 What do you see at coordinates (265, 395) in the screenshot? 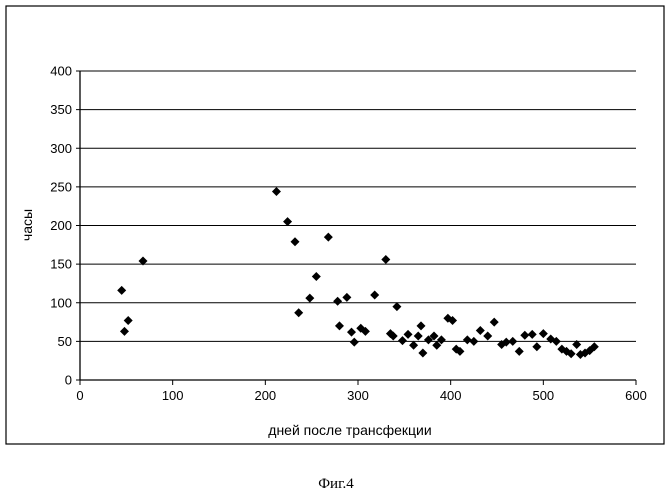
I see `x-tick-label-2: 200` at bounding box center [265, 395].